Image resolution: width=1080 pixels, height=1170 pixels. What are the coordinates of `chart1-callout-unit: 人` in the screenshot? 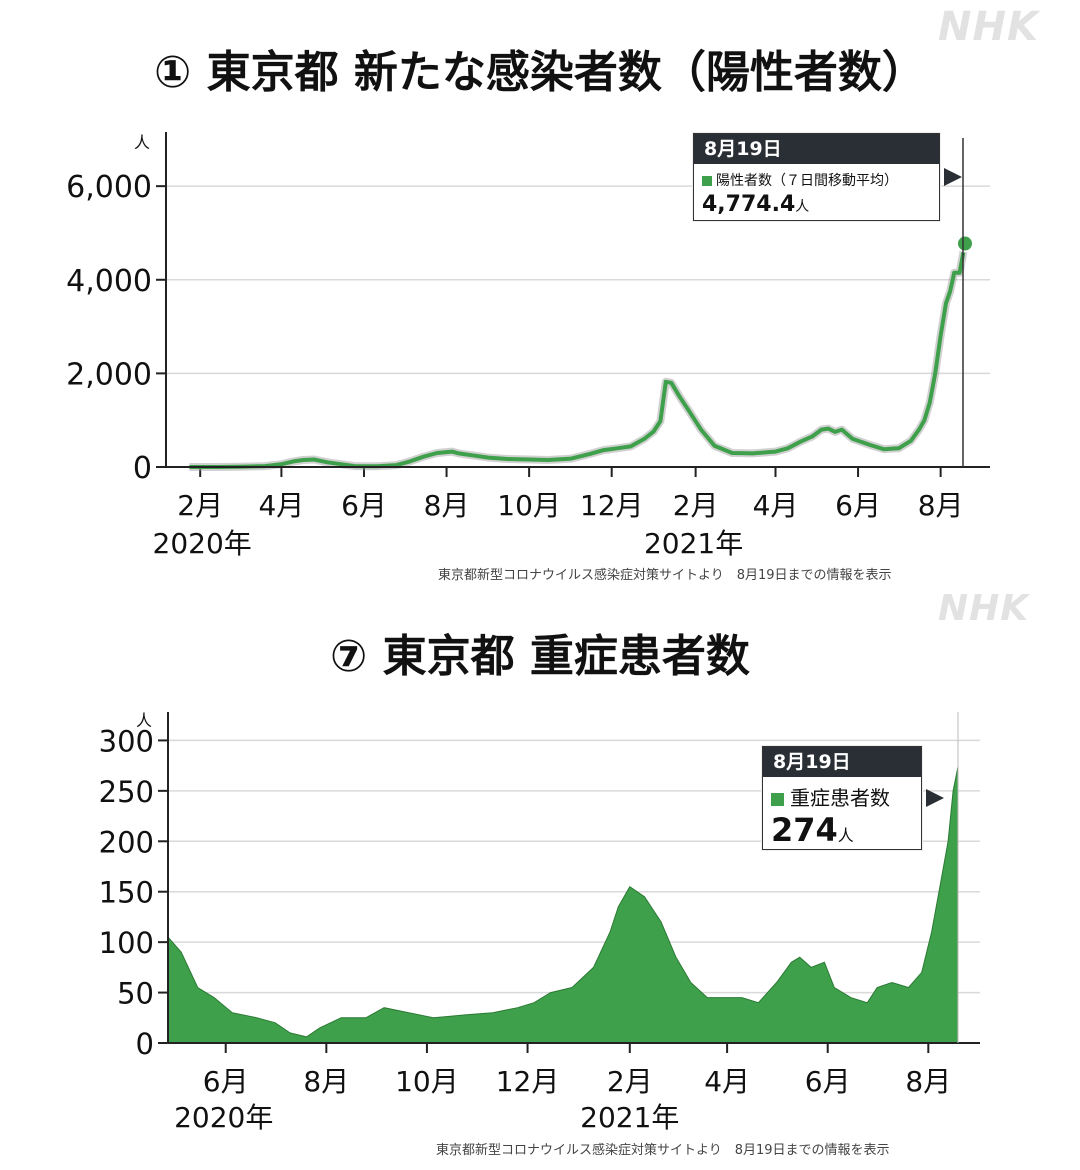 It's located at (802, 207).